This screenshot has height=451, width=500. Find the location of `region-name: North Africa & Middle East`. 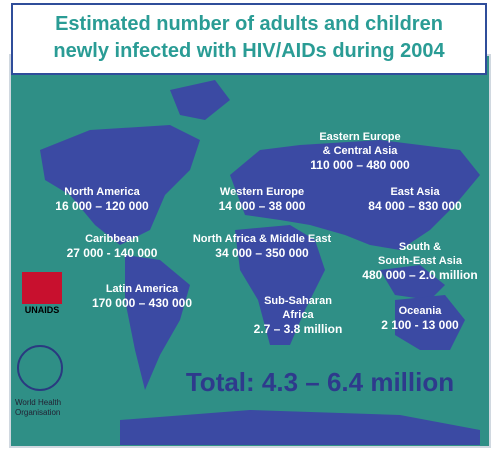

region-name: North Africa & Middle East is located at coordinates (262, 239).